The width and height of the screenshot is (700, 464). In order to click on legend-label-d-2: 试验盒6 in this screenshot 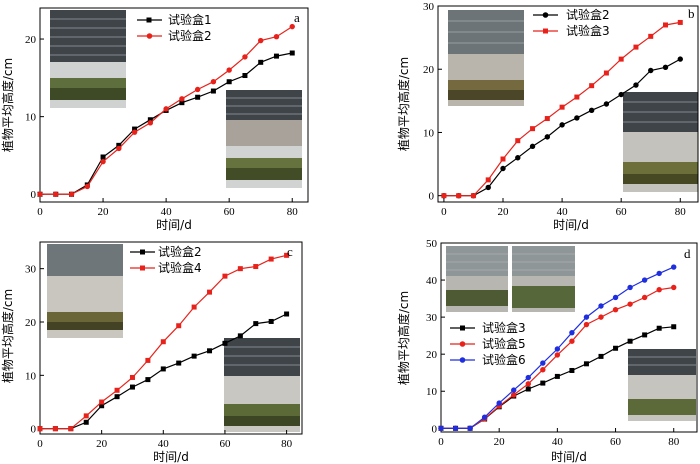, I will do `click(504, 359)`.